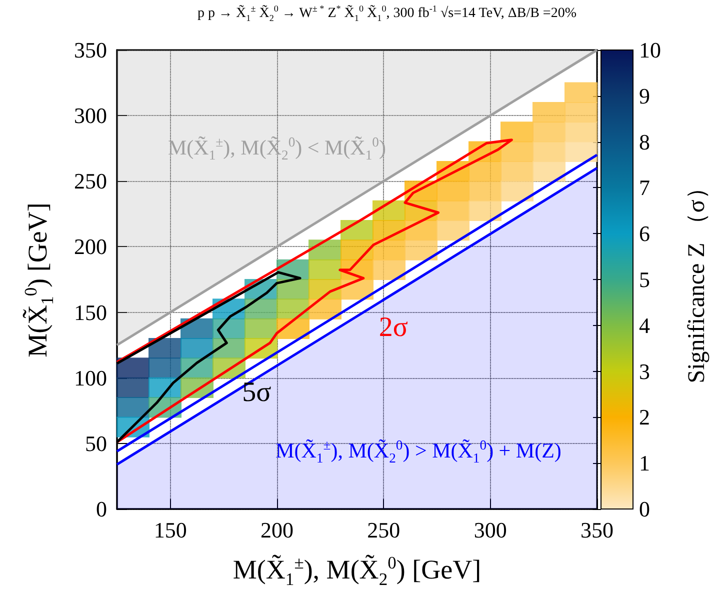 The image size is (722, 594). What do you see at coordinates (101, 509) in the screenshot?
I see `y-tick-label: 0` at bounding box center [101, 509].